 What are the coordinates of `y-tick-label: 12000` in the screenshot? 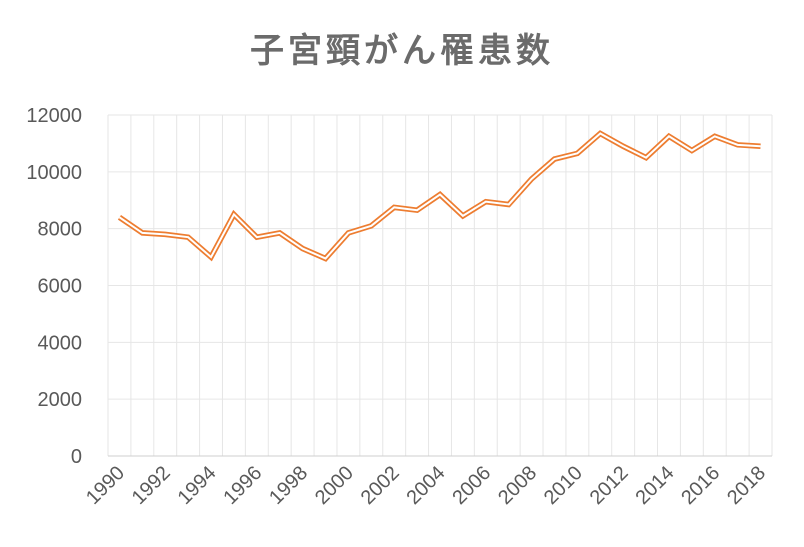 It's located at (54, 116).